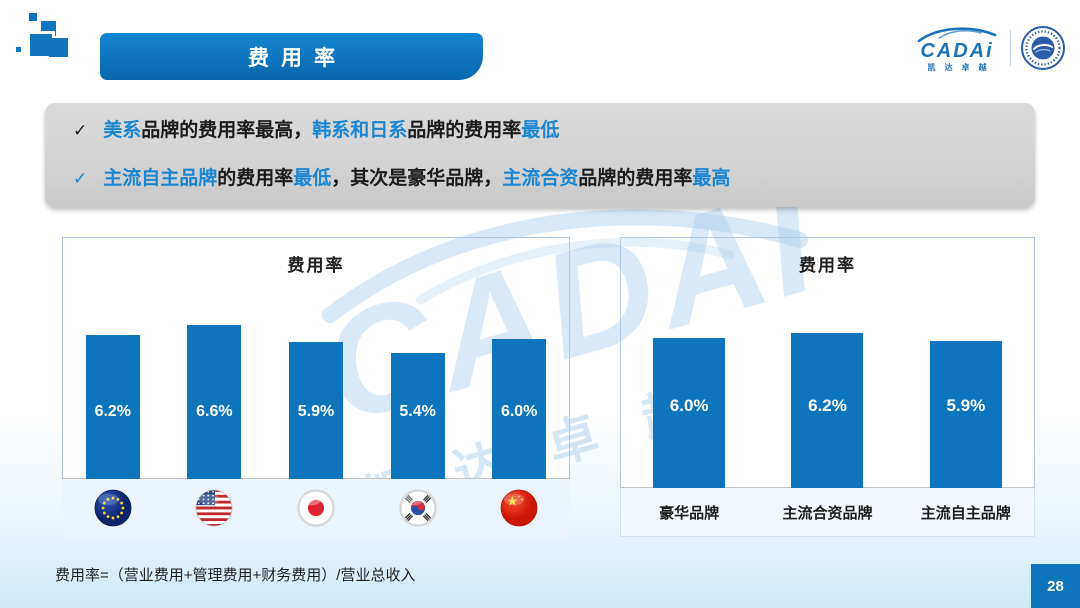 The width and height of the screenshot is (1080, 608). I want to click on bullet-text-segment: 主流自主品牌, so click(160, 178).